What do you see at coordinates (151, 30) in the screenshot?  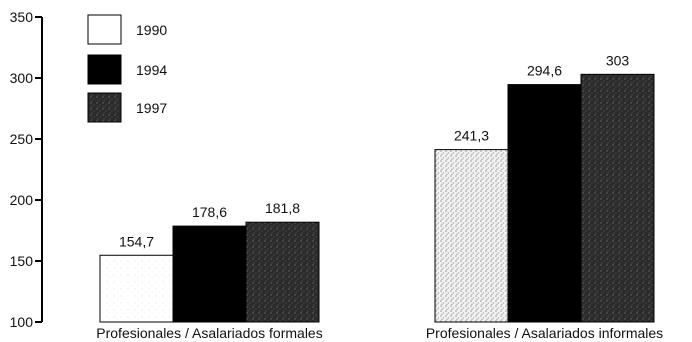 I see `legend-label-1990: 1990` at bounding box center [151, 30].